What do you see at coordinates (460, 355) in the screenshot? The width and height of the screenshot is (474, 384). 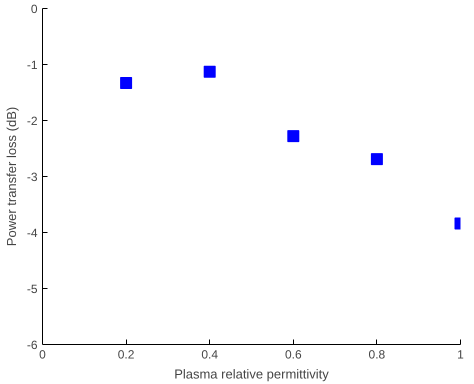 I see `x-tick-label: 1` at bounding box center [460, 355].